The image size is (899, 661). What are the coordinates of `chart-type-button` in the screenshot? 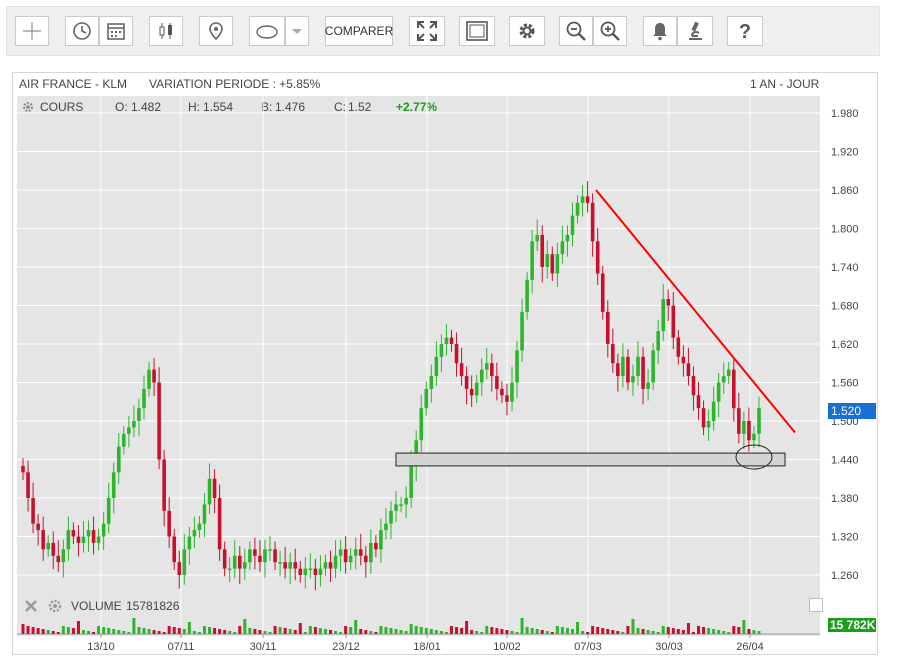 It's located at (166, 31).